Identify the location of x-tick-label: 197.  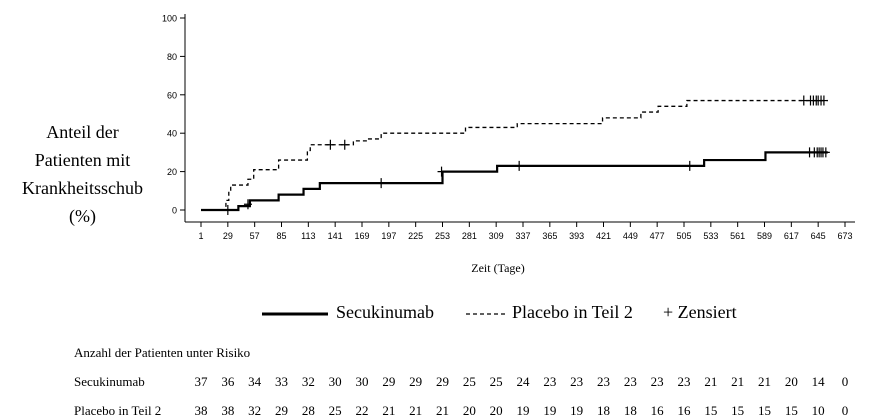
(388, 236).